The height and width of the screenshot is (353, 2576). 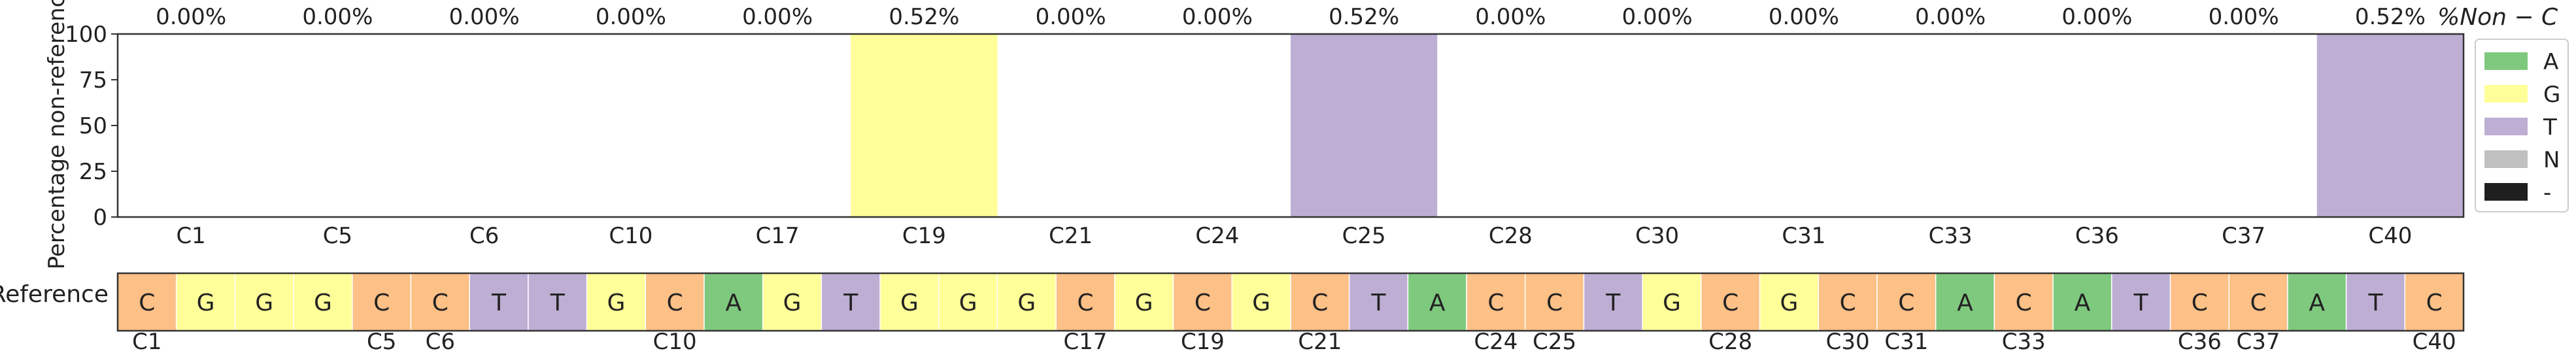 I want to click on y-axis: 0 25 50 75 100, so click(x=91, y=126).